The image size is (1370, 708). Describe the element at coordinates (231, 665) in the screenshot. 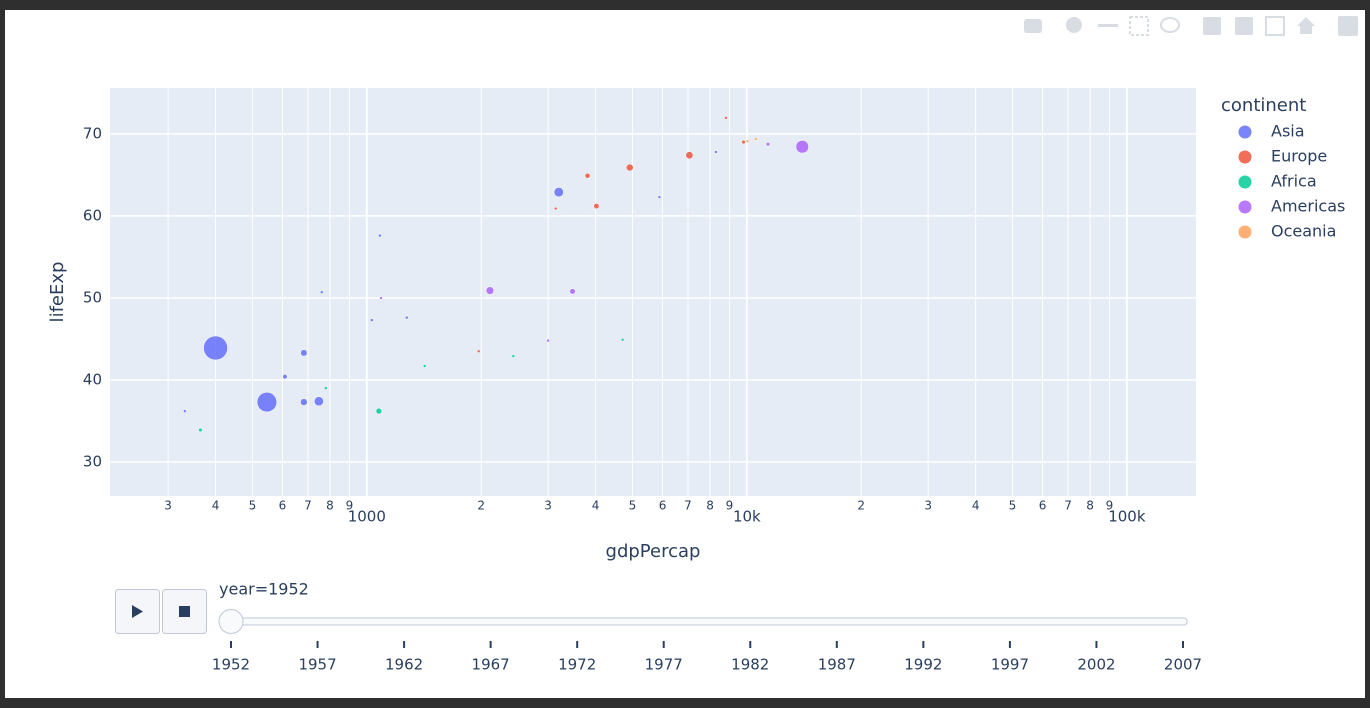

I see `slider-step-label: 1952` at that location.